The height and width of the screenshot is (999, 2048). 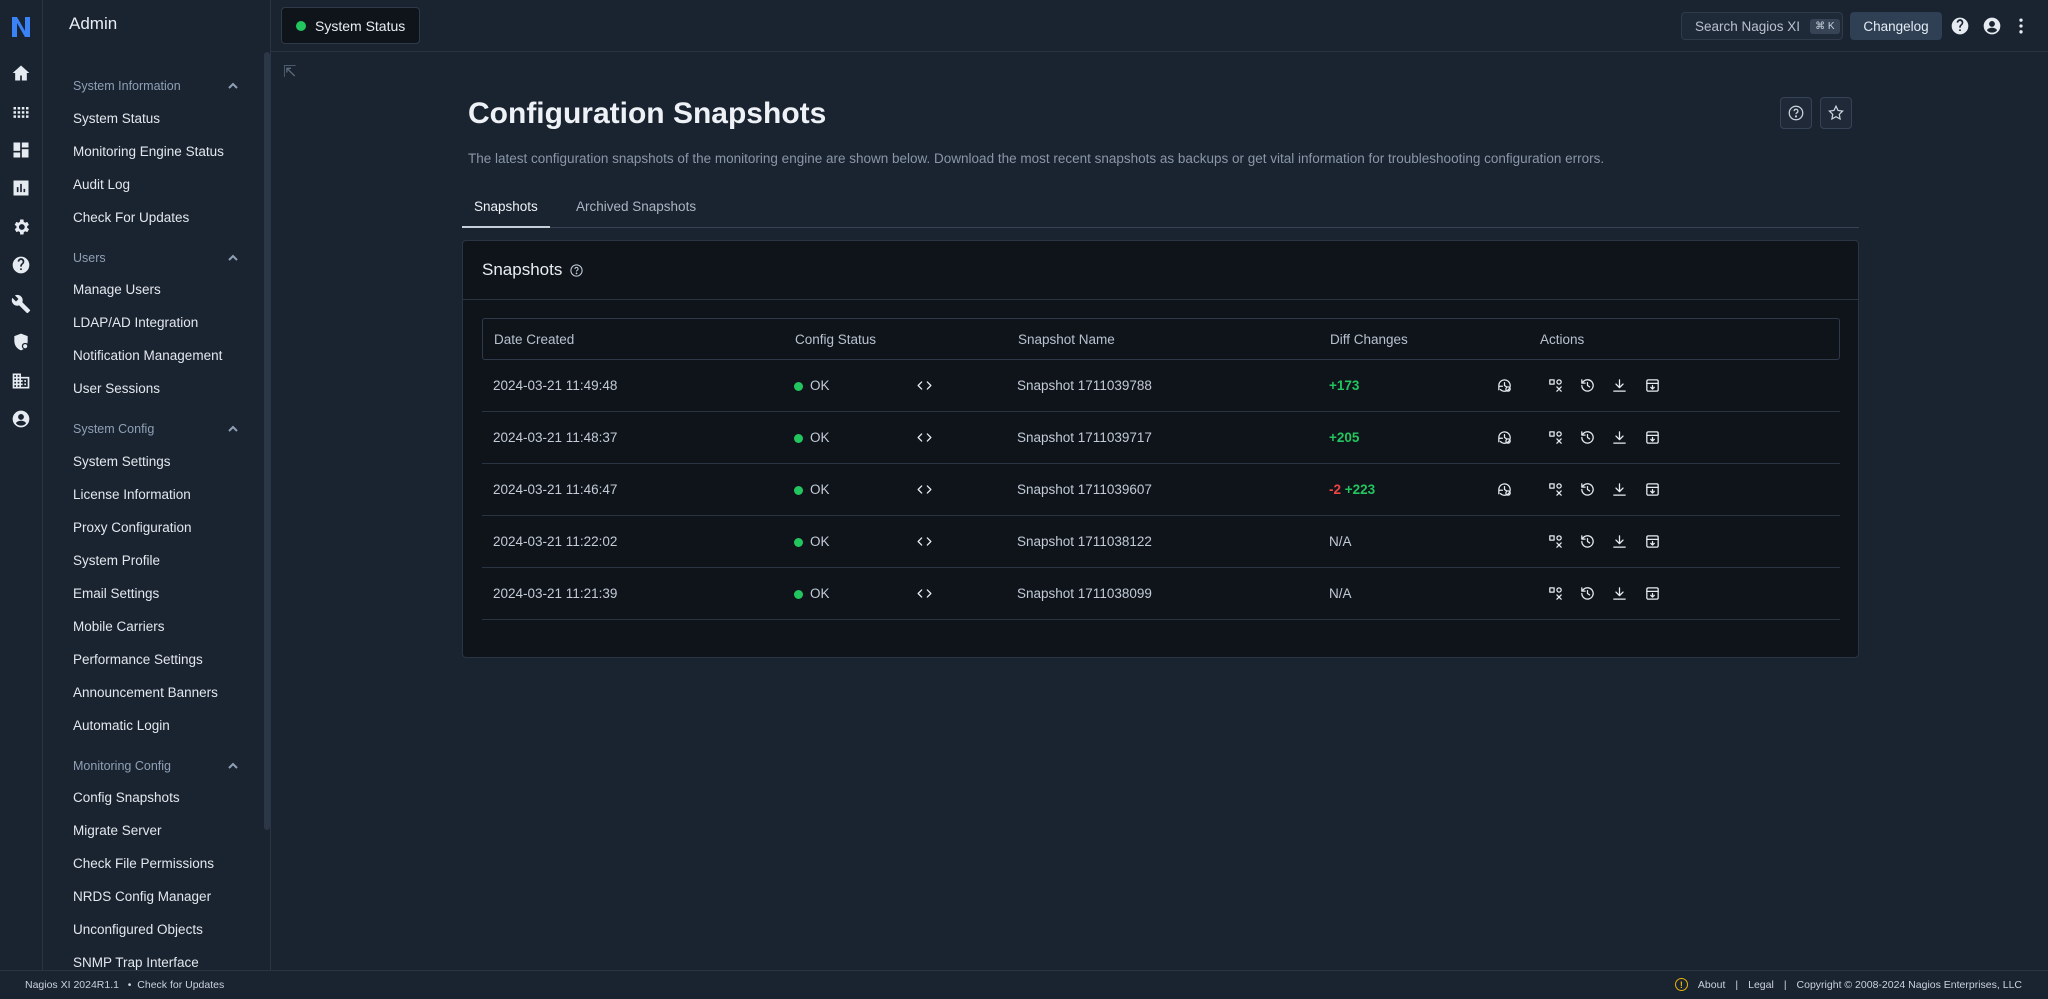 I want to click on info-help-icon, so click(x=576, y=270).